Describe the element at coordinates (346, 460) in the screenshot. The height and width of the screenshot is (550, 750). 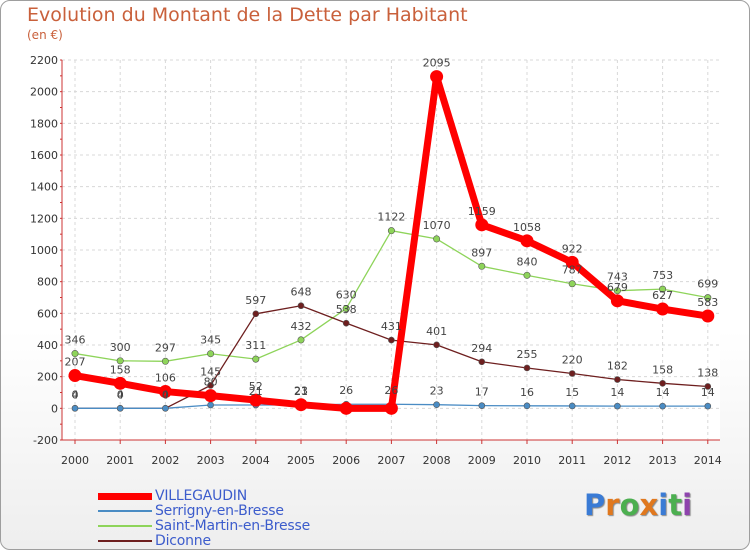
I see `x-tick-label: 2006` at that location.